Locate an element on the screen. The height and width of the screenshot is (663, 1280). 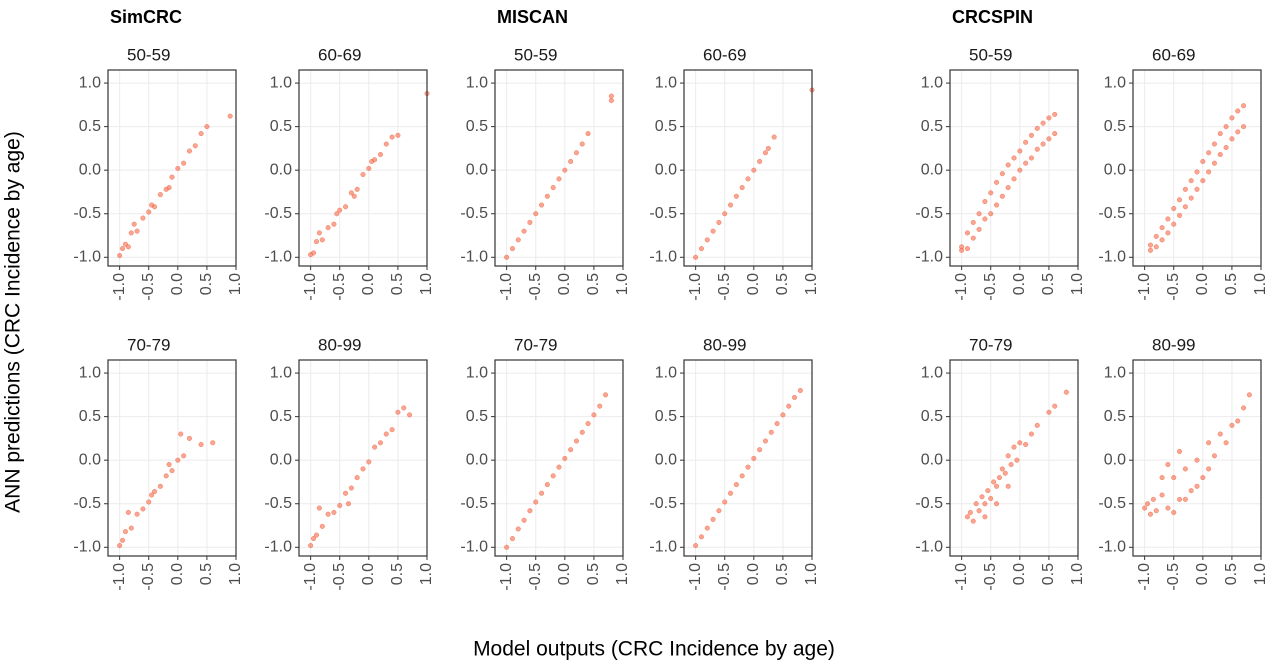
y-axis-label: ANN predictions (CRC Incidence by age) is located at coordinates (13, 322).